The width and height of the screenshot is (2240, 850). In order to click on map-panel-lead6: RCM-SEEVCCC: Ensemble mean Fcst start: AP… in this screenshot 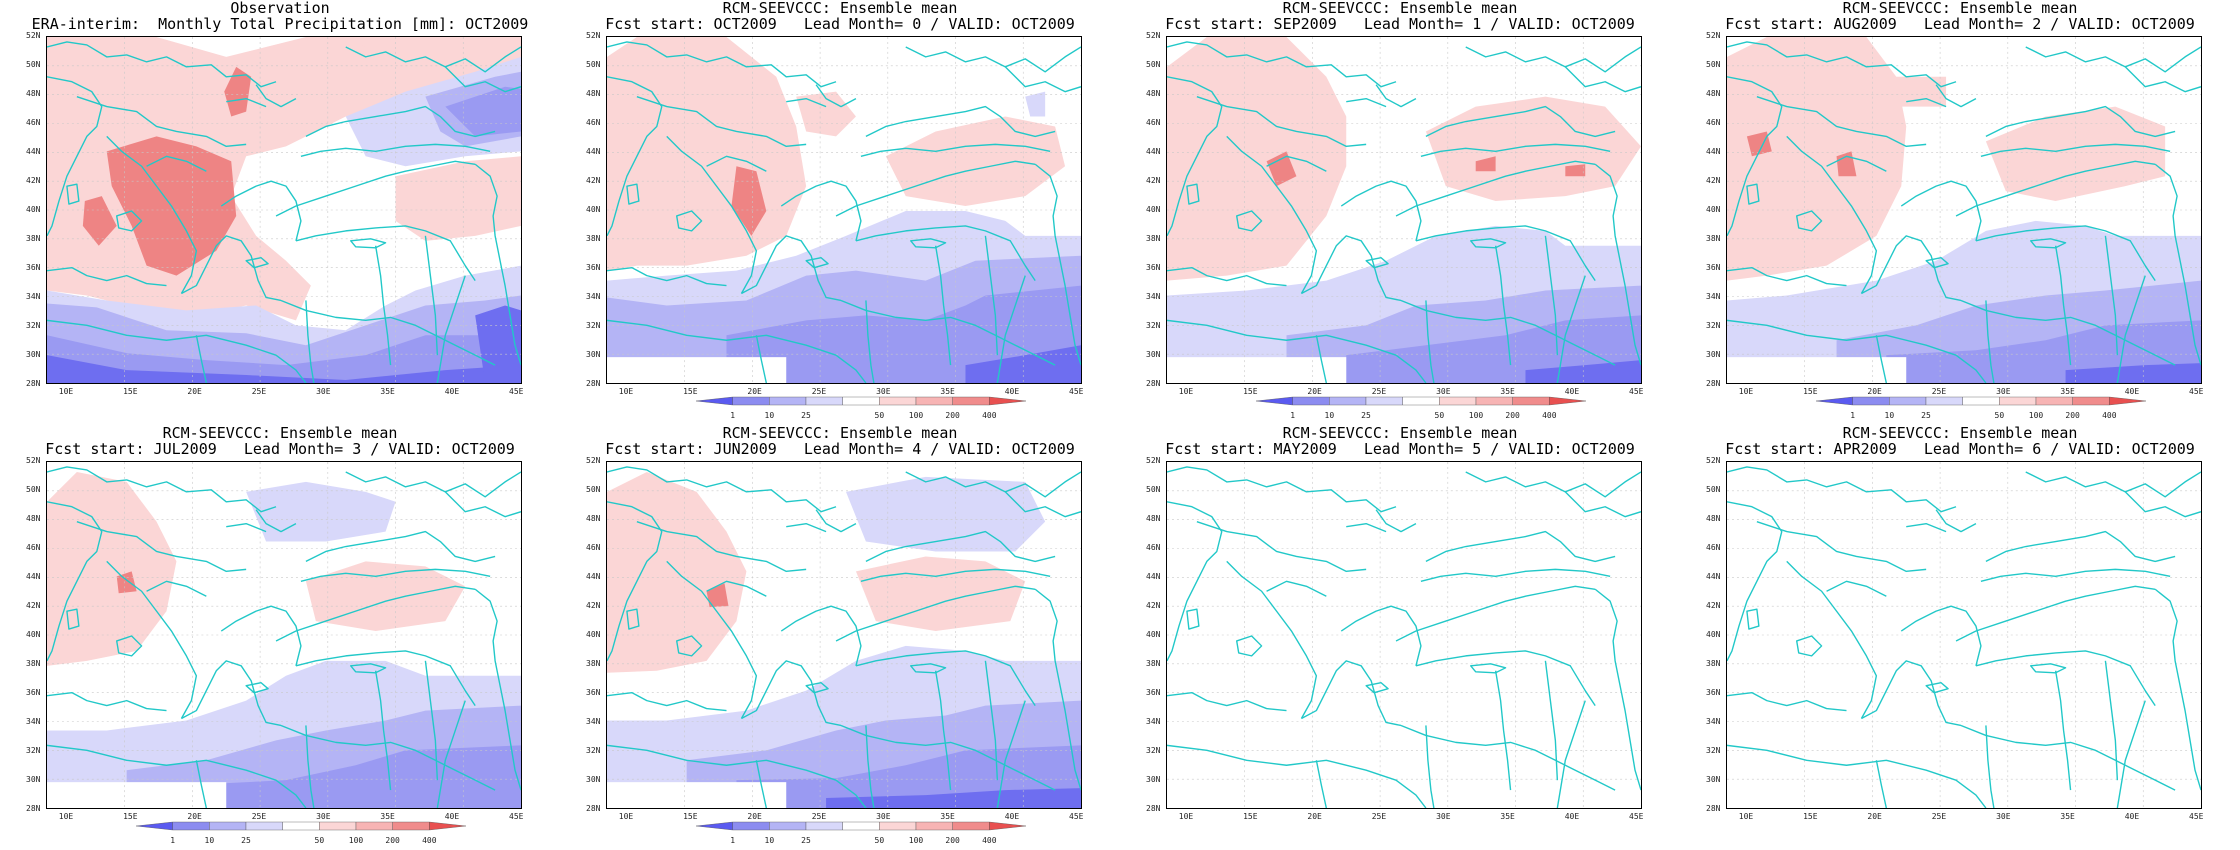, I will do `click(1960, 637)`.